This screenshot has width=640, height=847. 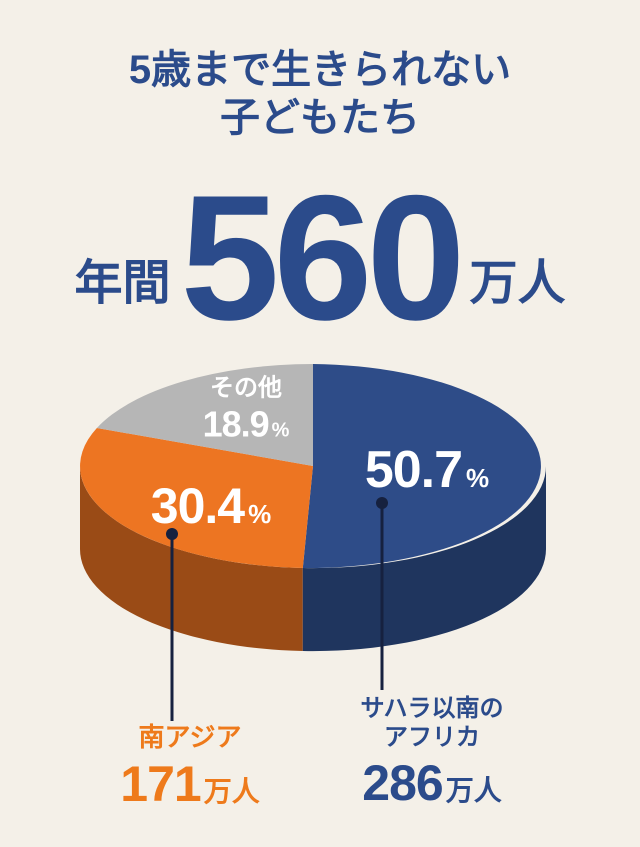 I want to click on page-title-line1: 5歳まで生きられない, so click(x=320, y=70).